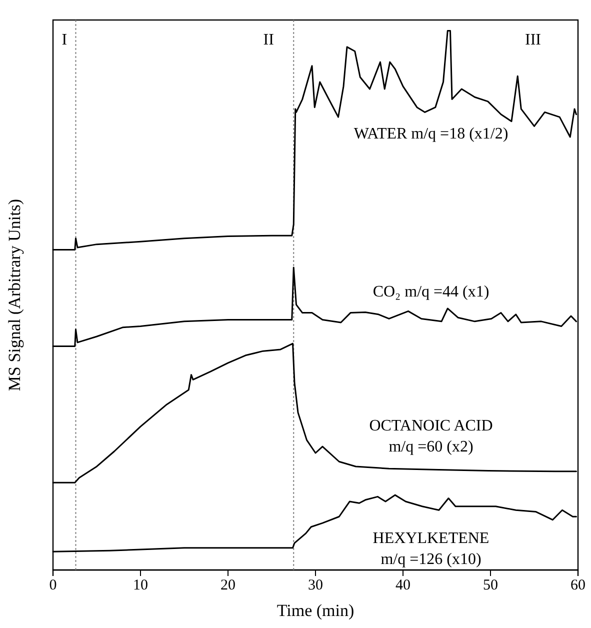  What do you see at coordinates (431, 291) in the screenshot?
I see `series-label: CO₂ m/q =44 (x1)` at bounding box center [431, 291].